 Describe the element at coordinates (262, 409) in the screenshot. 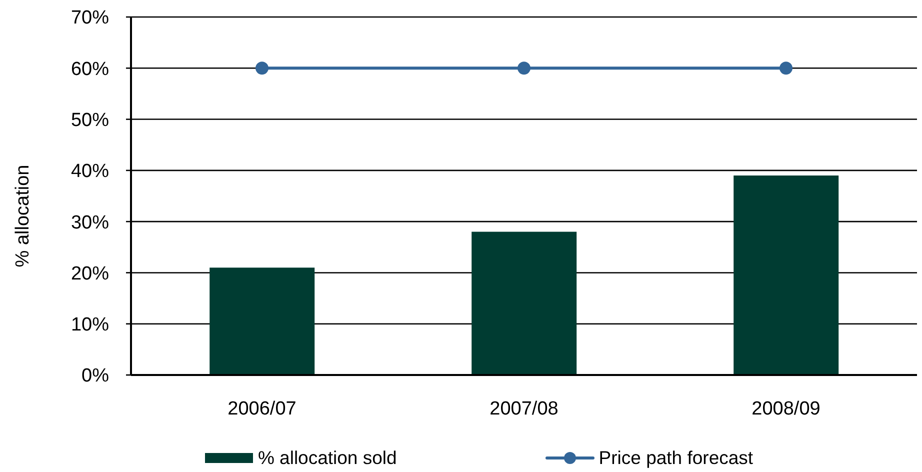

I see `x-tick-label: 2006/07` at that location.